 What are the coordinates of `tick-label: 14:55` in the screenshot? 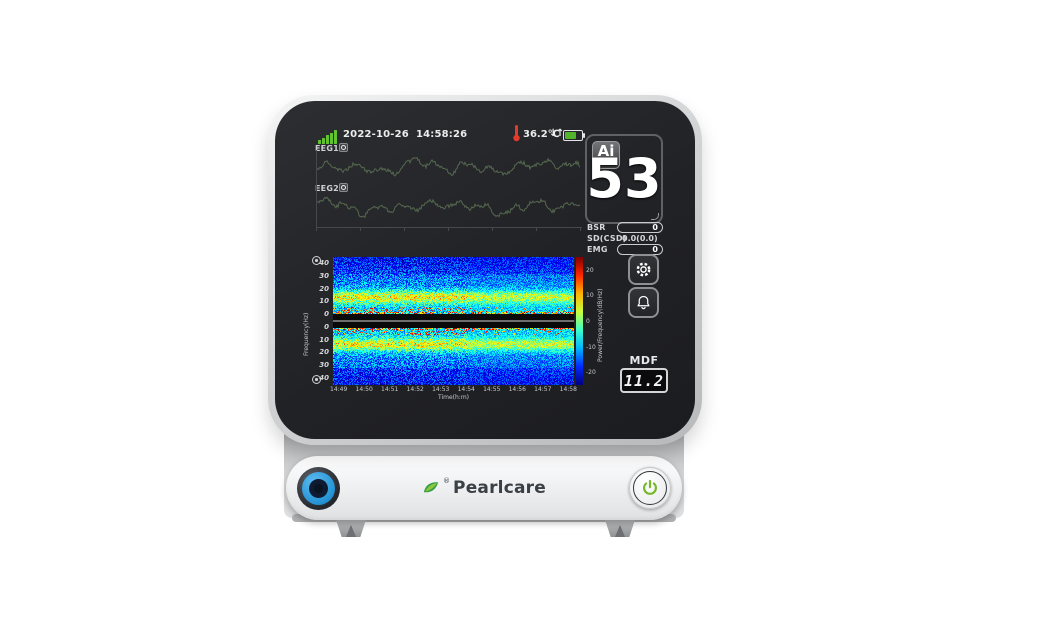 It's located at (492, 389).